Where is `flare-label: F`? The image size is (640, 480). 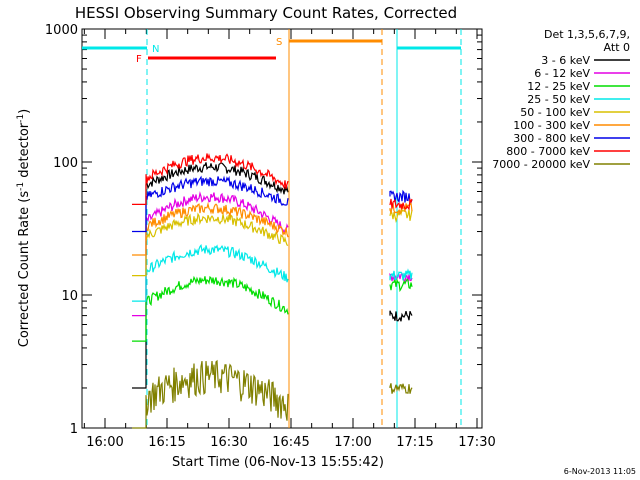
flare-label: F is located at coordinates (139, 59).